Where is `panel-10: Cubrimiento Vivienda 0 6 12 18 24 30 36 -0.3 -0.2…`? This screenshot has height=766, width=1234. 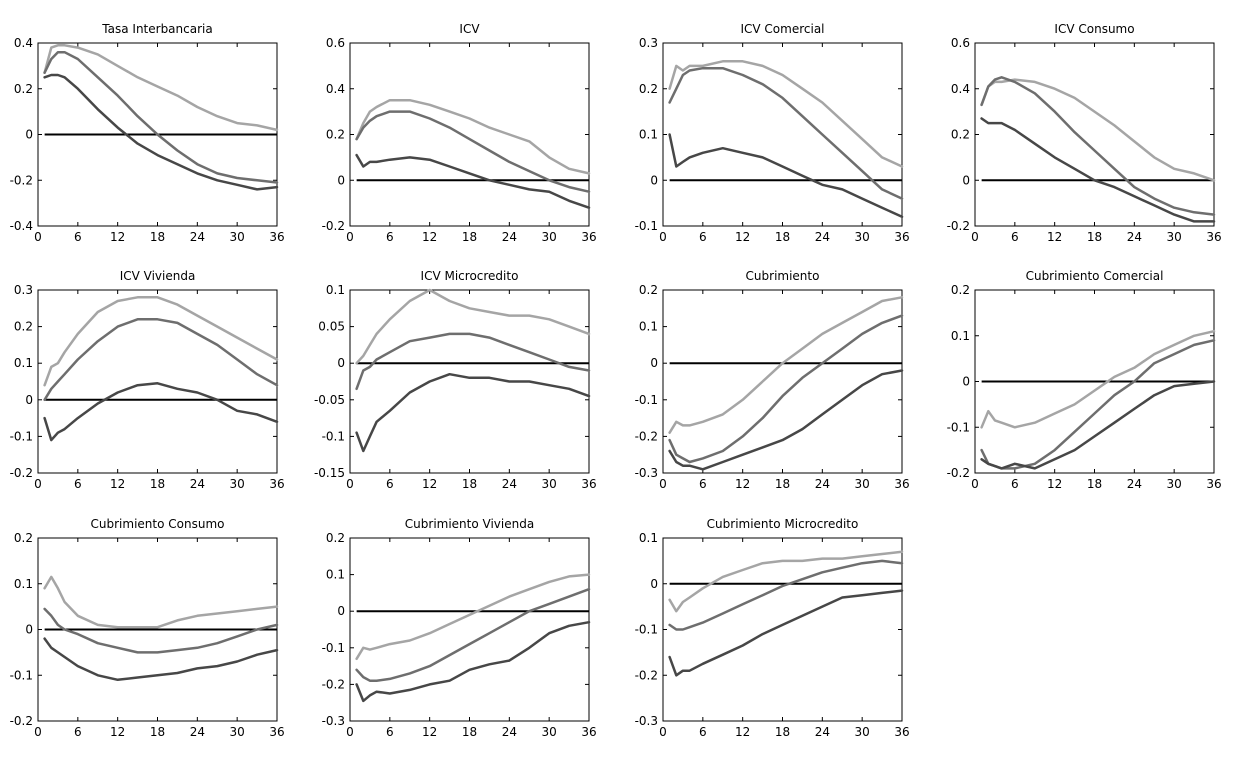 panel-10: Cubrimiento Vivienda 0 6 12 18 24 30 36 -0.3 -0.2… is located at coordinates (459, 628).